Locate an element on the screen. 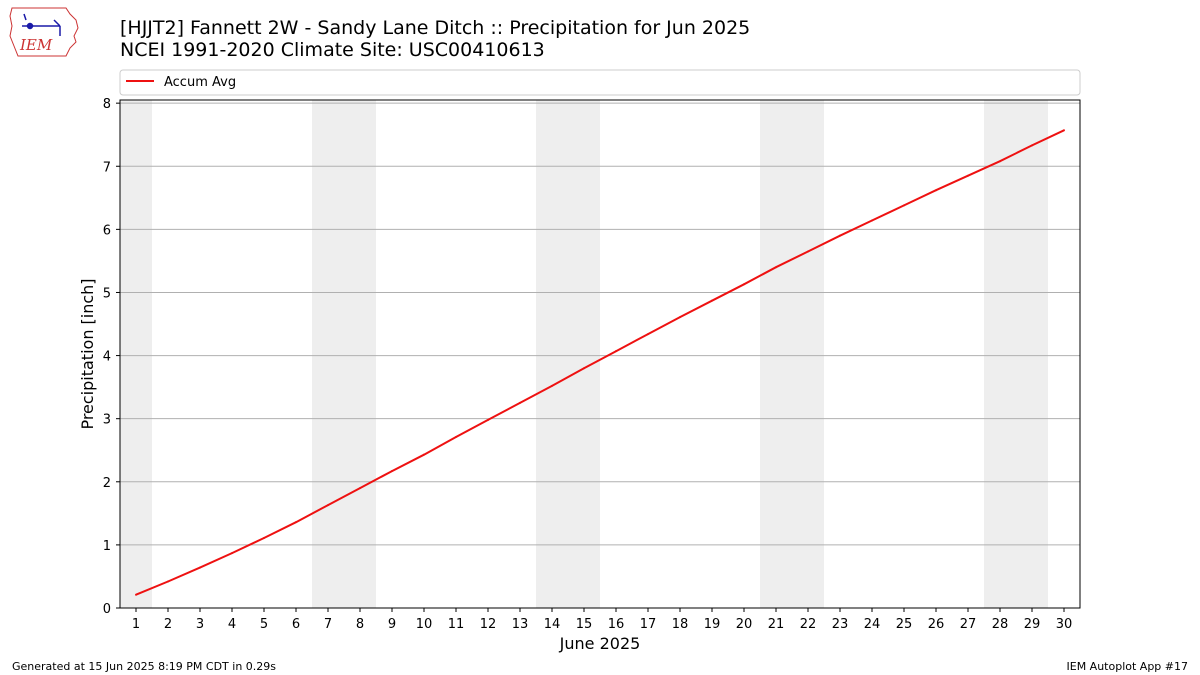  y-tick-label-1: 1 is located at coordinates (107, 546).